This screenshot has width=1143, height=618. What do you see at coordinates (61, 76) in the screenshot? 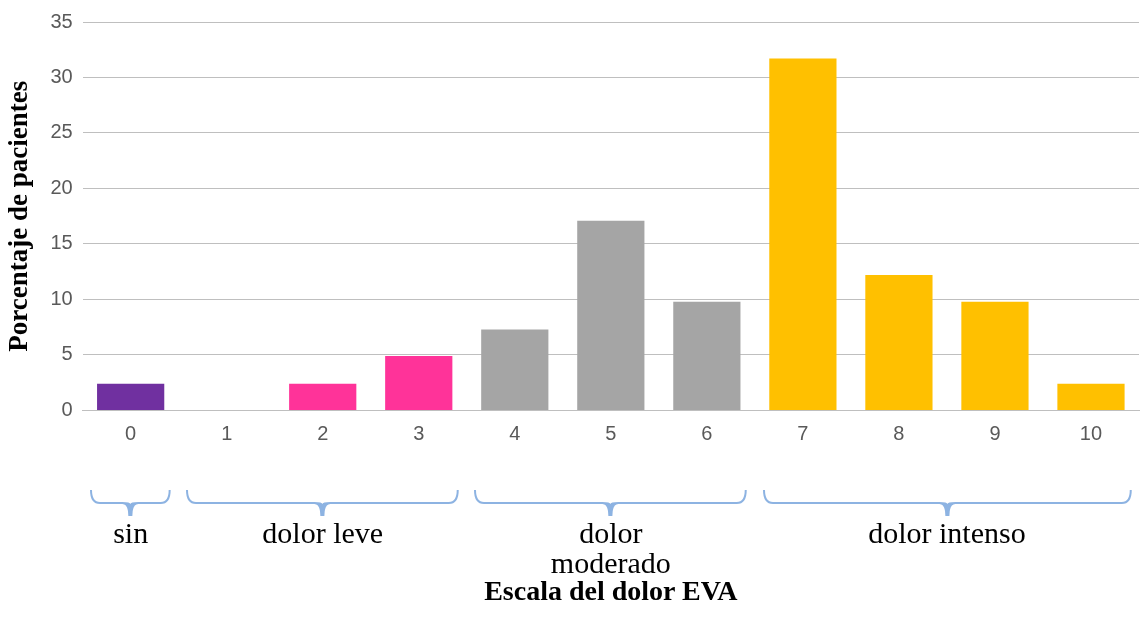
I see `y-tick-label: 30` at bounding box center [61, 76].